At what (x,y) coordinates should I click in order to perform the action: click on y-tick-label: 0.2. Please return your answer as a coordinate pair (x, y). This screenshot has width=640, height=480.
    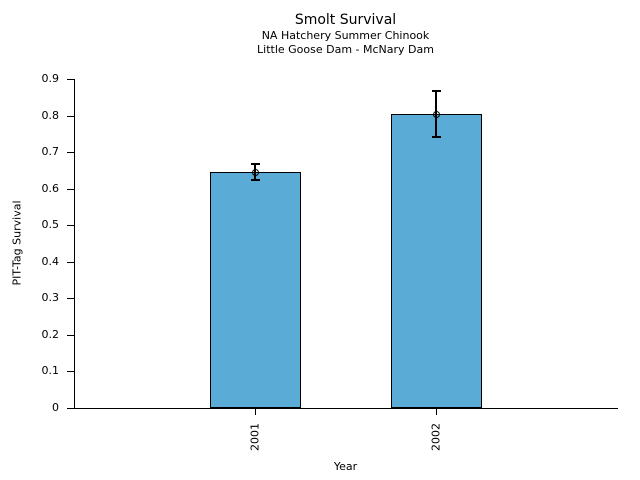
    Looking at the image, I should click on (50, 334).